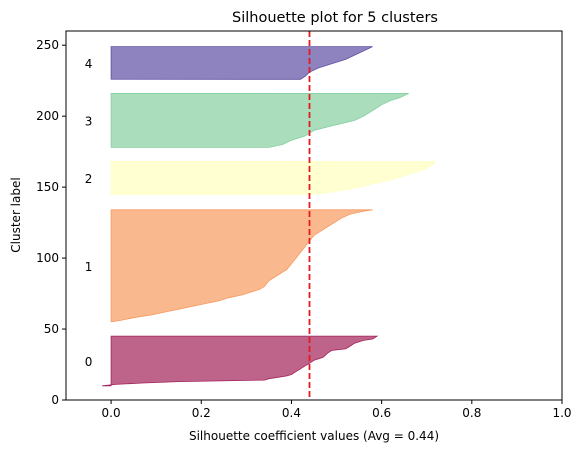  Describe the element at coordinates (89, 267) in the screenshot. I see `cluster-1-label: 1` at that location.